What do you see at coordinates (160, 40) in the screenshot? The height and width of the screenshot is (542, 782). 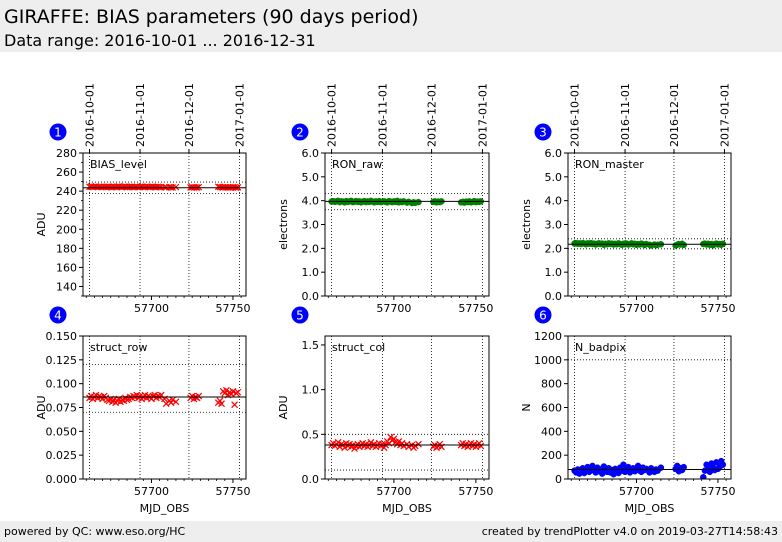 I see `page-subtitle: Data range: 2016-10-01 ... 2016-12-31` at bounding box center [160, 40].